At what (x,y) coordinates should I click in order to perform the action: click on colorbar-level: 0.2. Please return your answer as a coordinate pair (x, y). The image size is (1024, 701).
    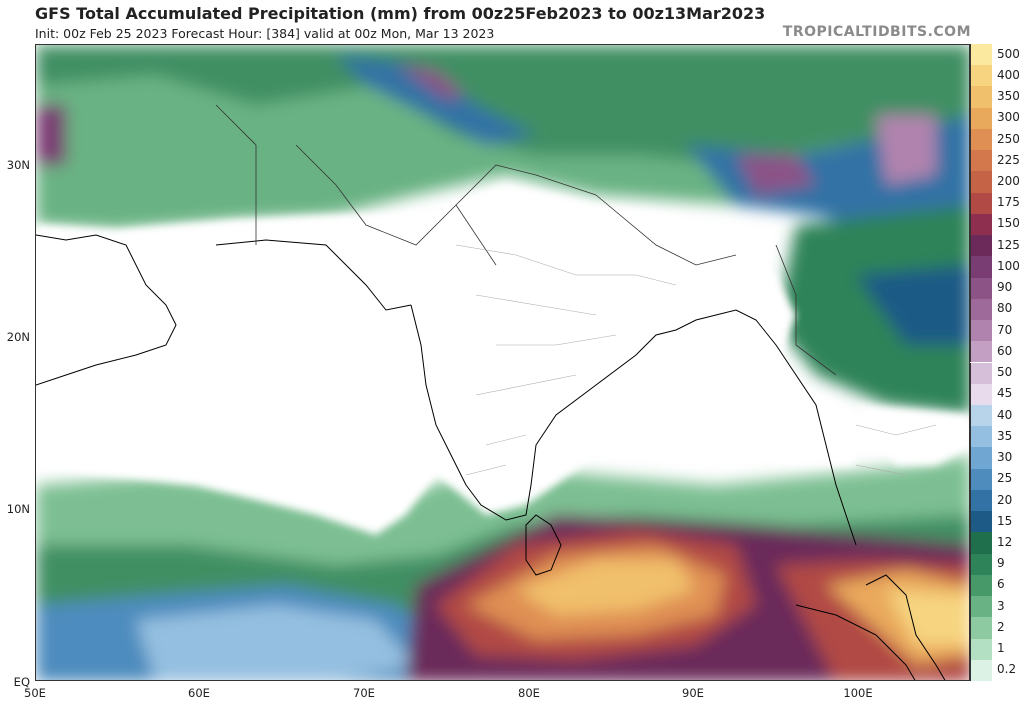
    Looking at the image, I should click on (997, 670).